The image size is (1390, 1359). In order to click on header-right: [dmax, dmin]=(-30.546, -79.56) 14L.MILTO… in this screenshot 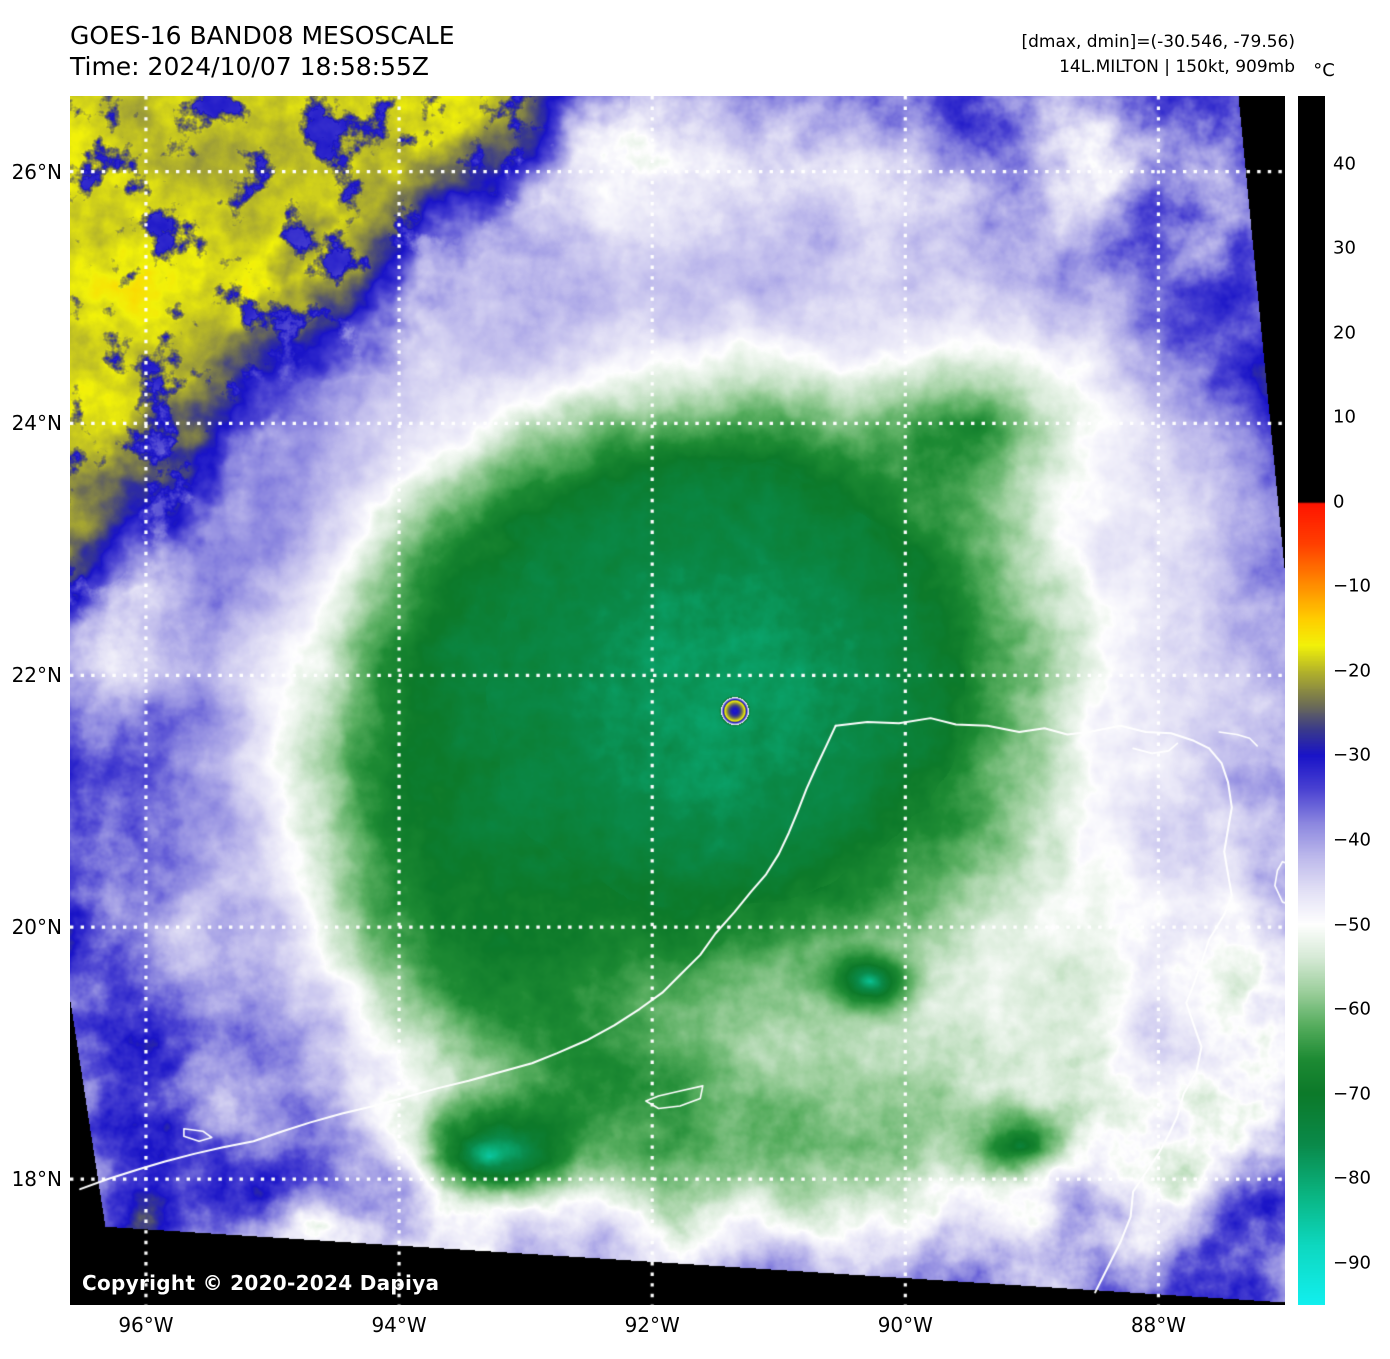, I will do `click(1159, 55)`.